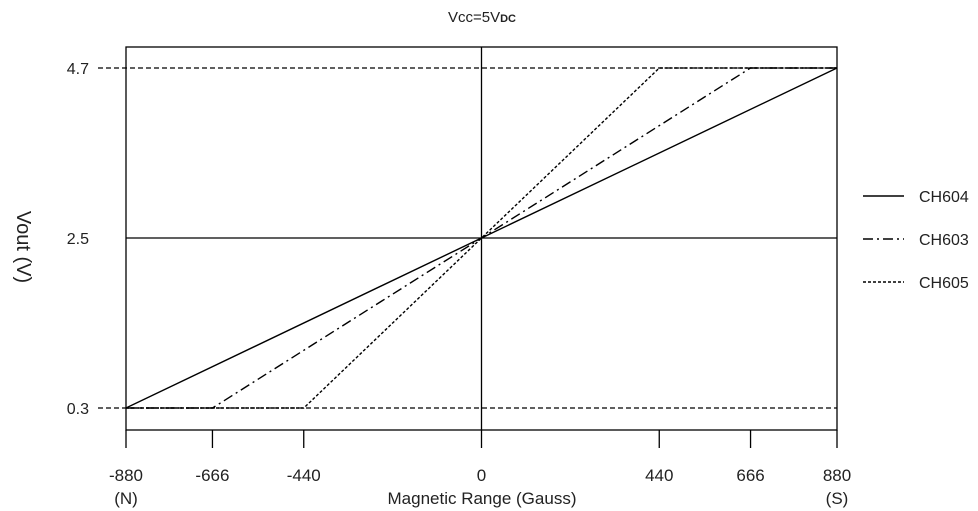 The height and width of the screenshot is (511, 978). Describe the element at coordinates (78, 239) in the screenshot. I see `y-tick-label: 2.5` at that location.